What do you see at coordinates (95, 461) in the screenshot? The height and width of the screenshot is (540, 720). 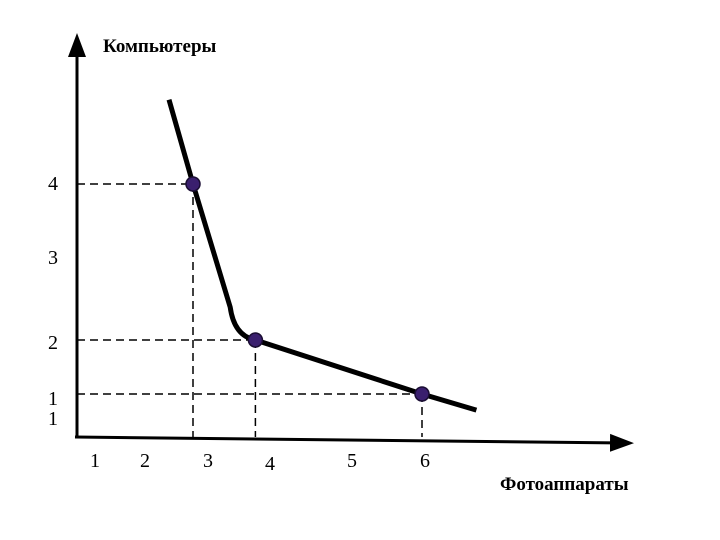 I see `x-tick-label: 1` at bounding box center [95, 461].